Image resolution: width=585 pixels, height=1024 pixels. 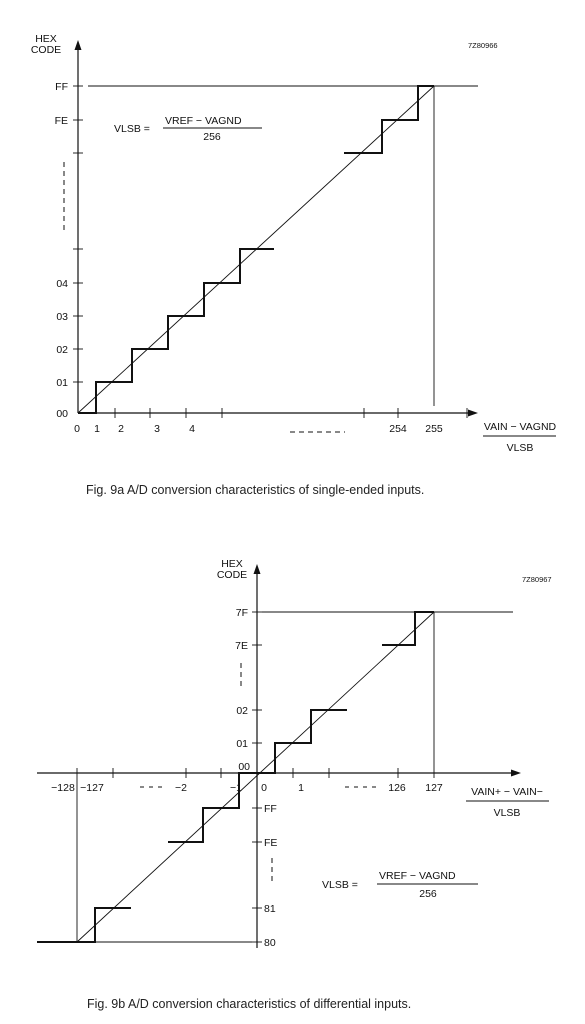 What do you see at coordinates (181, 788) in the screenshot?
I see `x-tick-label: −2` at bounding box center [181, 788].